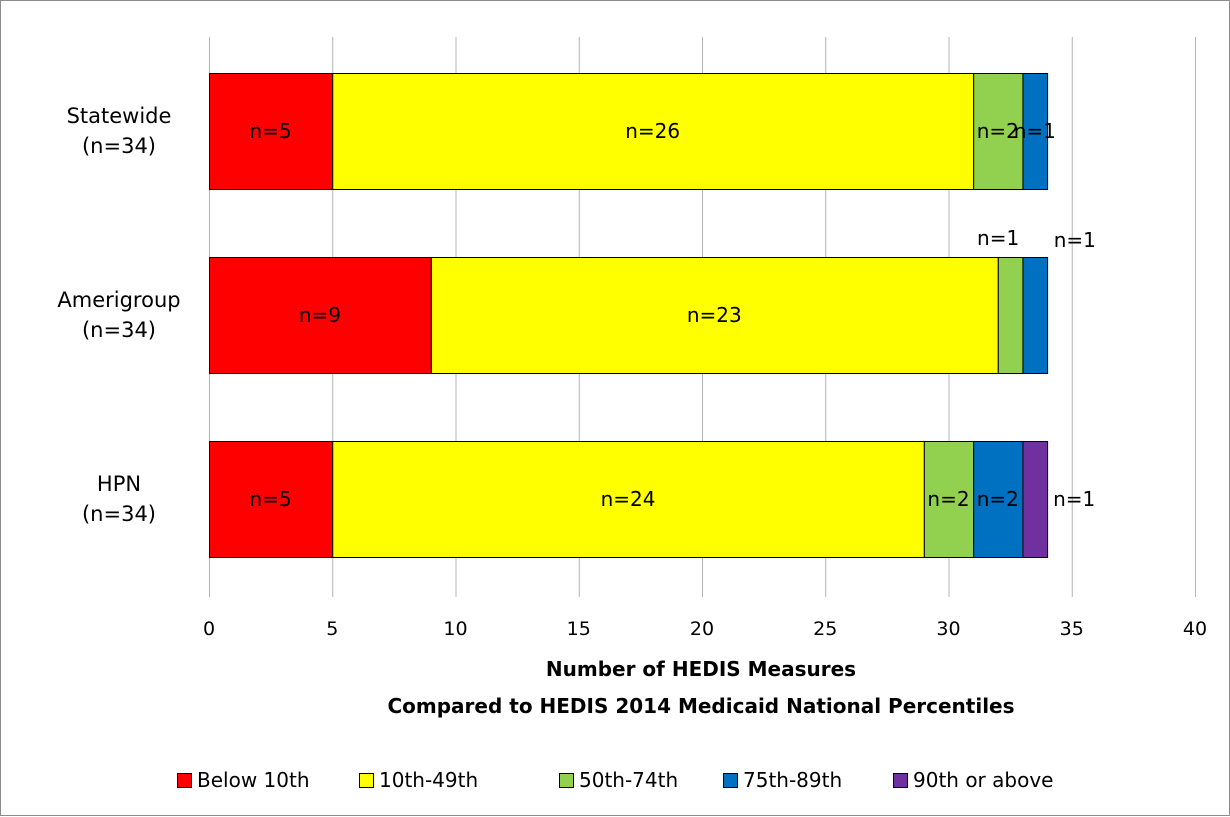 The width and height of the screenshot is (1230, 817). What do you see at coordinates (184, 780) in the screenshot?
I see `legend-swatch-below-10th` at bounding box center [184, 780].